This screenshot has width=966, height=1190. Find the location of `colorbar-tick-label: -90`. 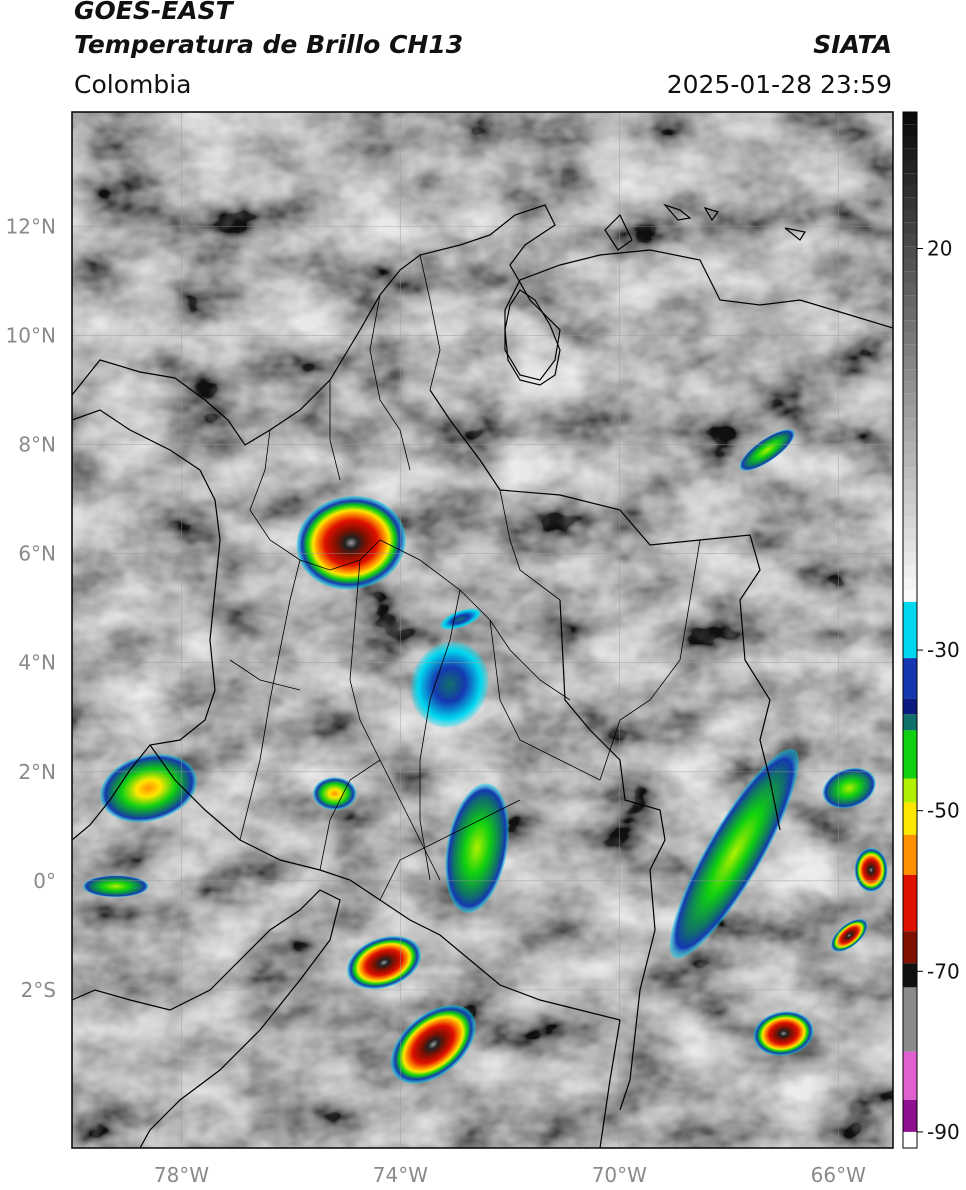

colorbar-tick-label: -90 is located at coordinates (943, 1132).